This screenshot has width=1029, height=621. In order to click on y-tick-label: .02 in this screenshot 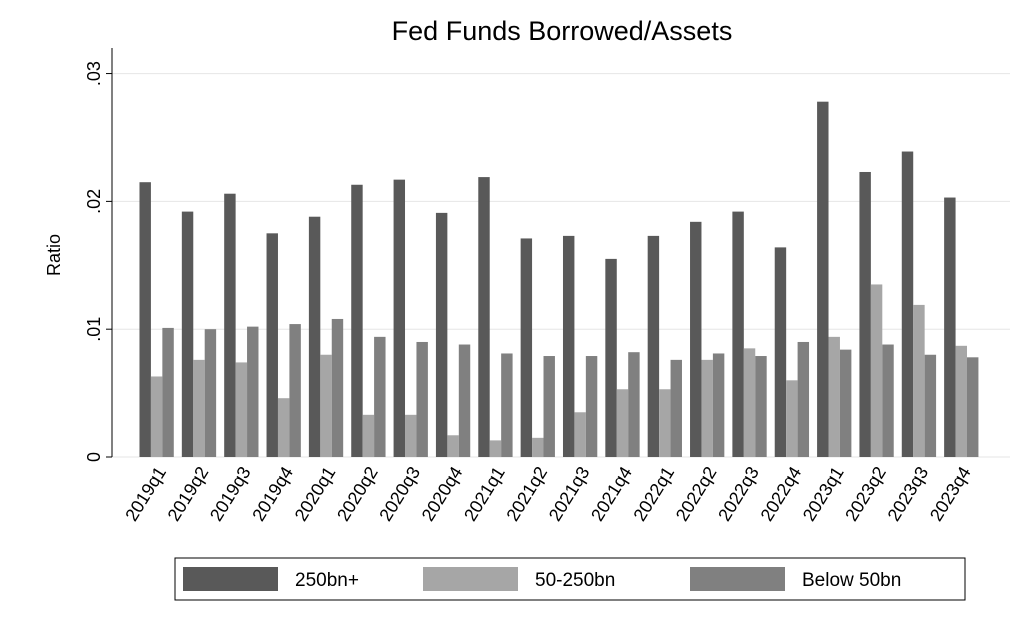, I will do `click(94, 201)`.